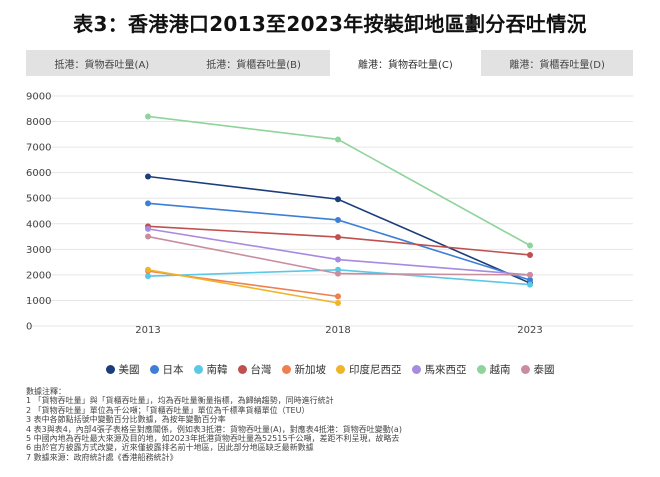  I want to click on tab-label: 離港：貨櫃吞吐量(D), so click(557, 65).